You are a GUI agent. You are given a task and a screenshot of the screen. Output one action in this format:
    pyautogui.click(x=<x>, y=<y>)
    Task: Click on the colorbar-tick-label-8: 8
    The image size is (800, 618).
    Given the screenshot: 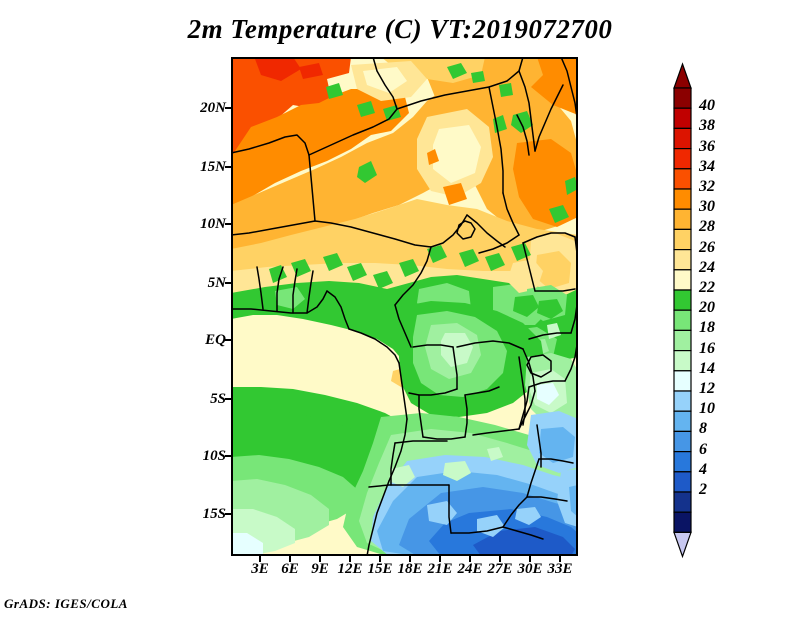 What is the action you would take?
    pyautogui.click(x=703, y=429)
    